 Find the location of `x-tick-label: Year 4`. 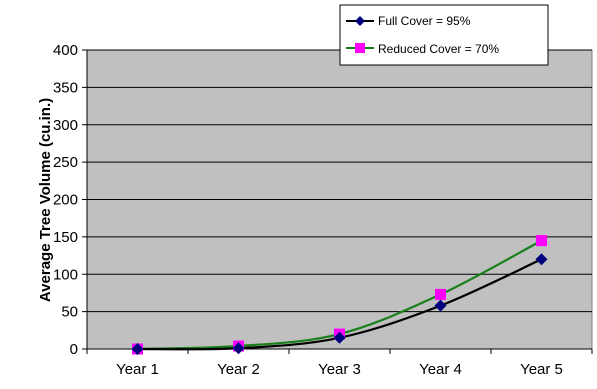

x-tick-label: Year 4 is located at coordinates (440, 369).